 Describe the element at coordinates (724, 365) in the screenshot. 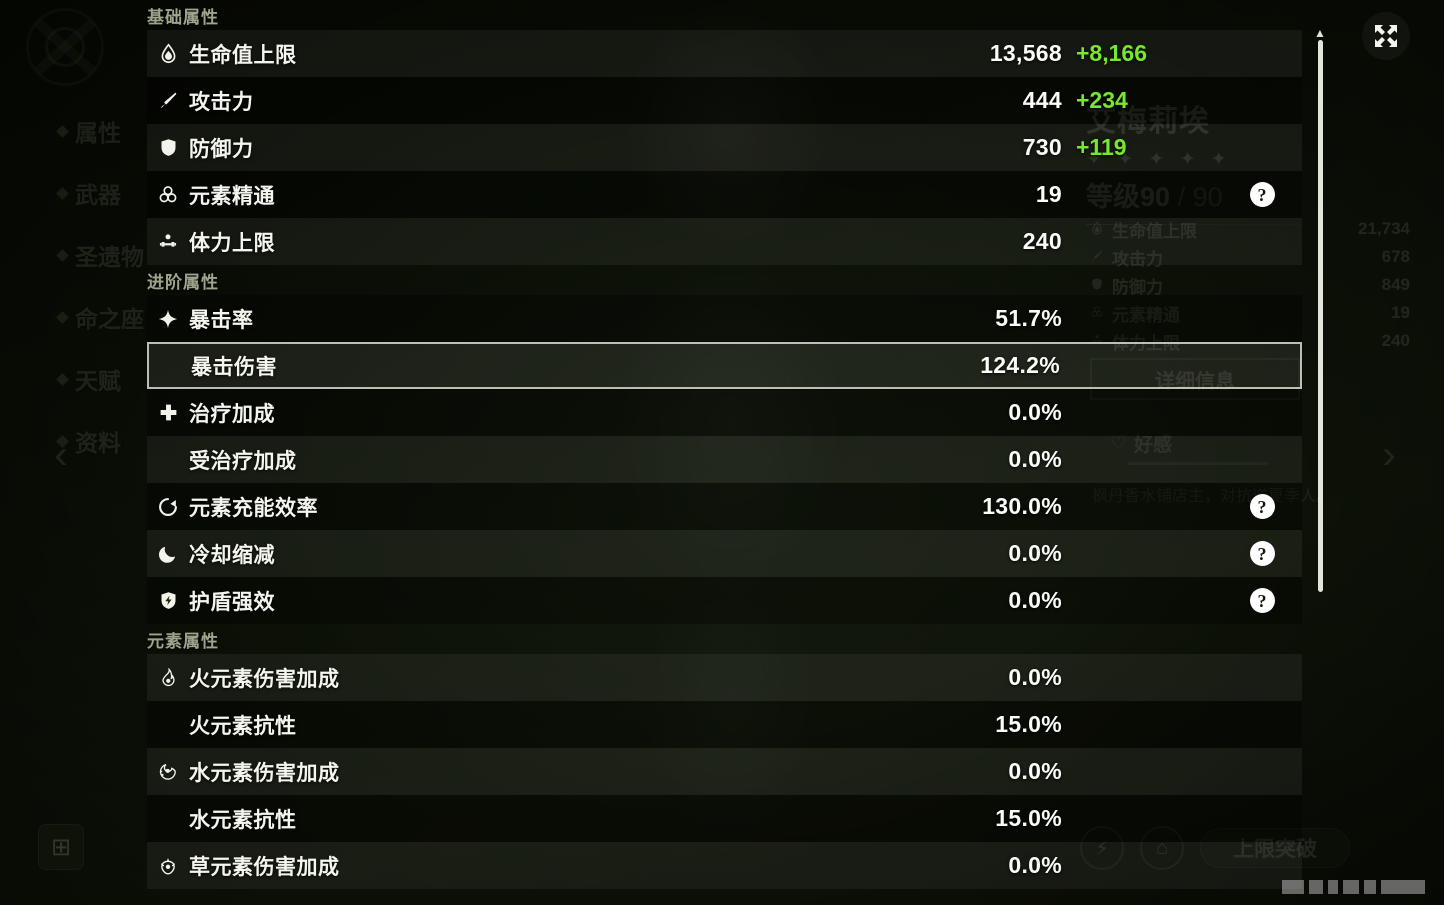

I see `stat-row: 暴击伤害 124.2%` at that location.